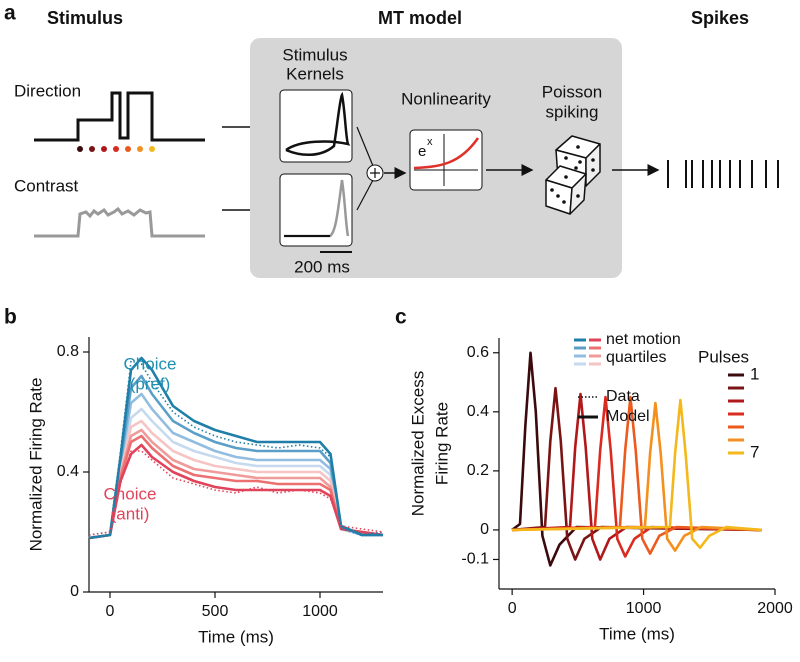 The image size is (800, 662). I want to click on contrast-label: Contrast, so click(46, 185).